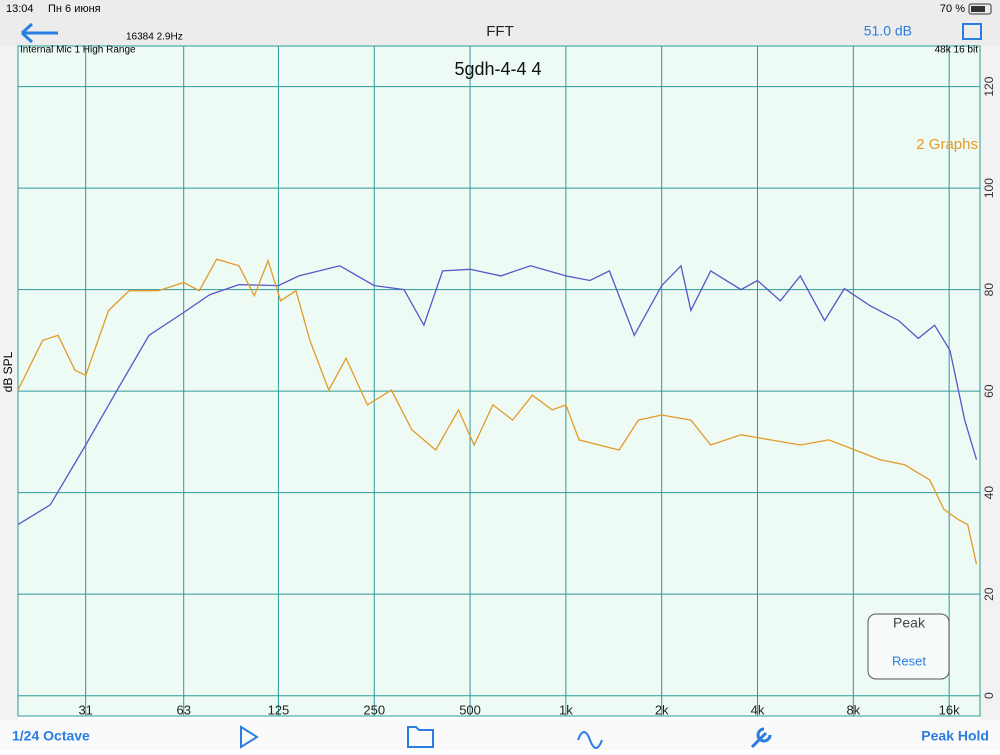 Image resolution: width=1000 pixels, height=755 pixels. I want to click on settings-button, so click(761, 738).